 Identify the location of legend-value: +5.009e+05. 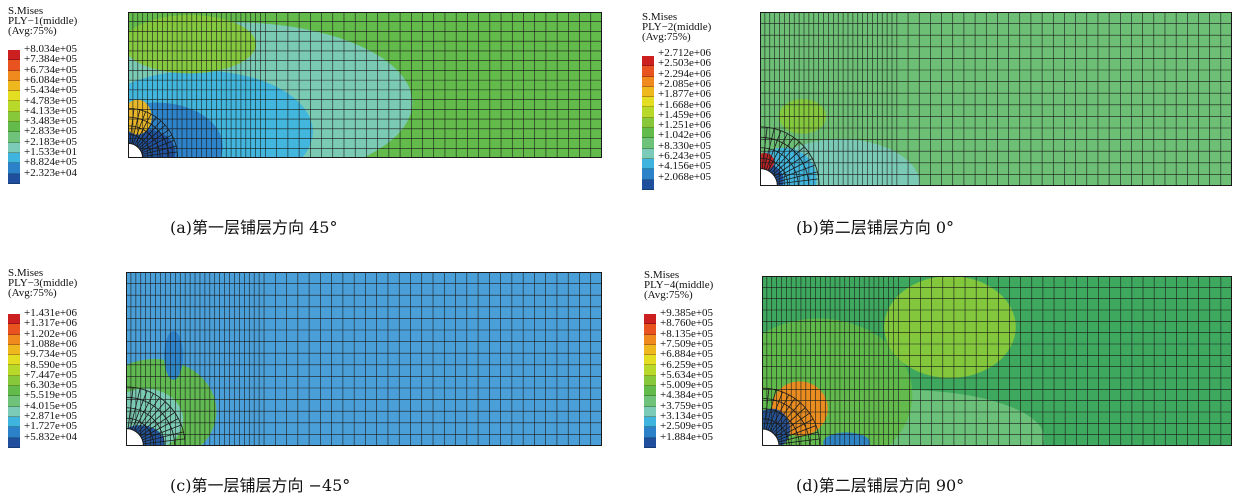
(687, 385).